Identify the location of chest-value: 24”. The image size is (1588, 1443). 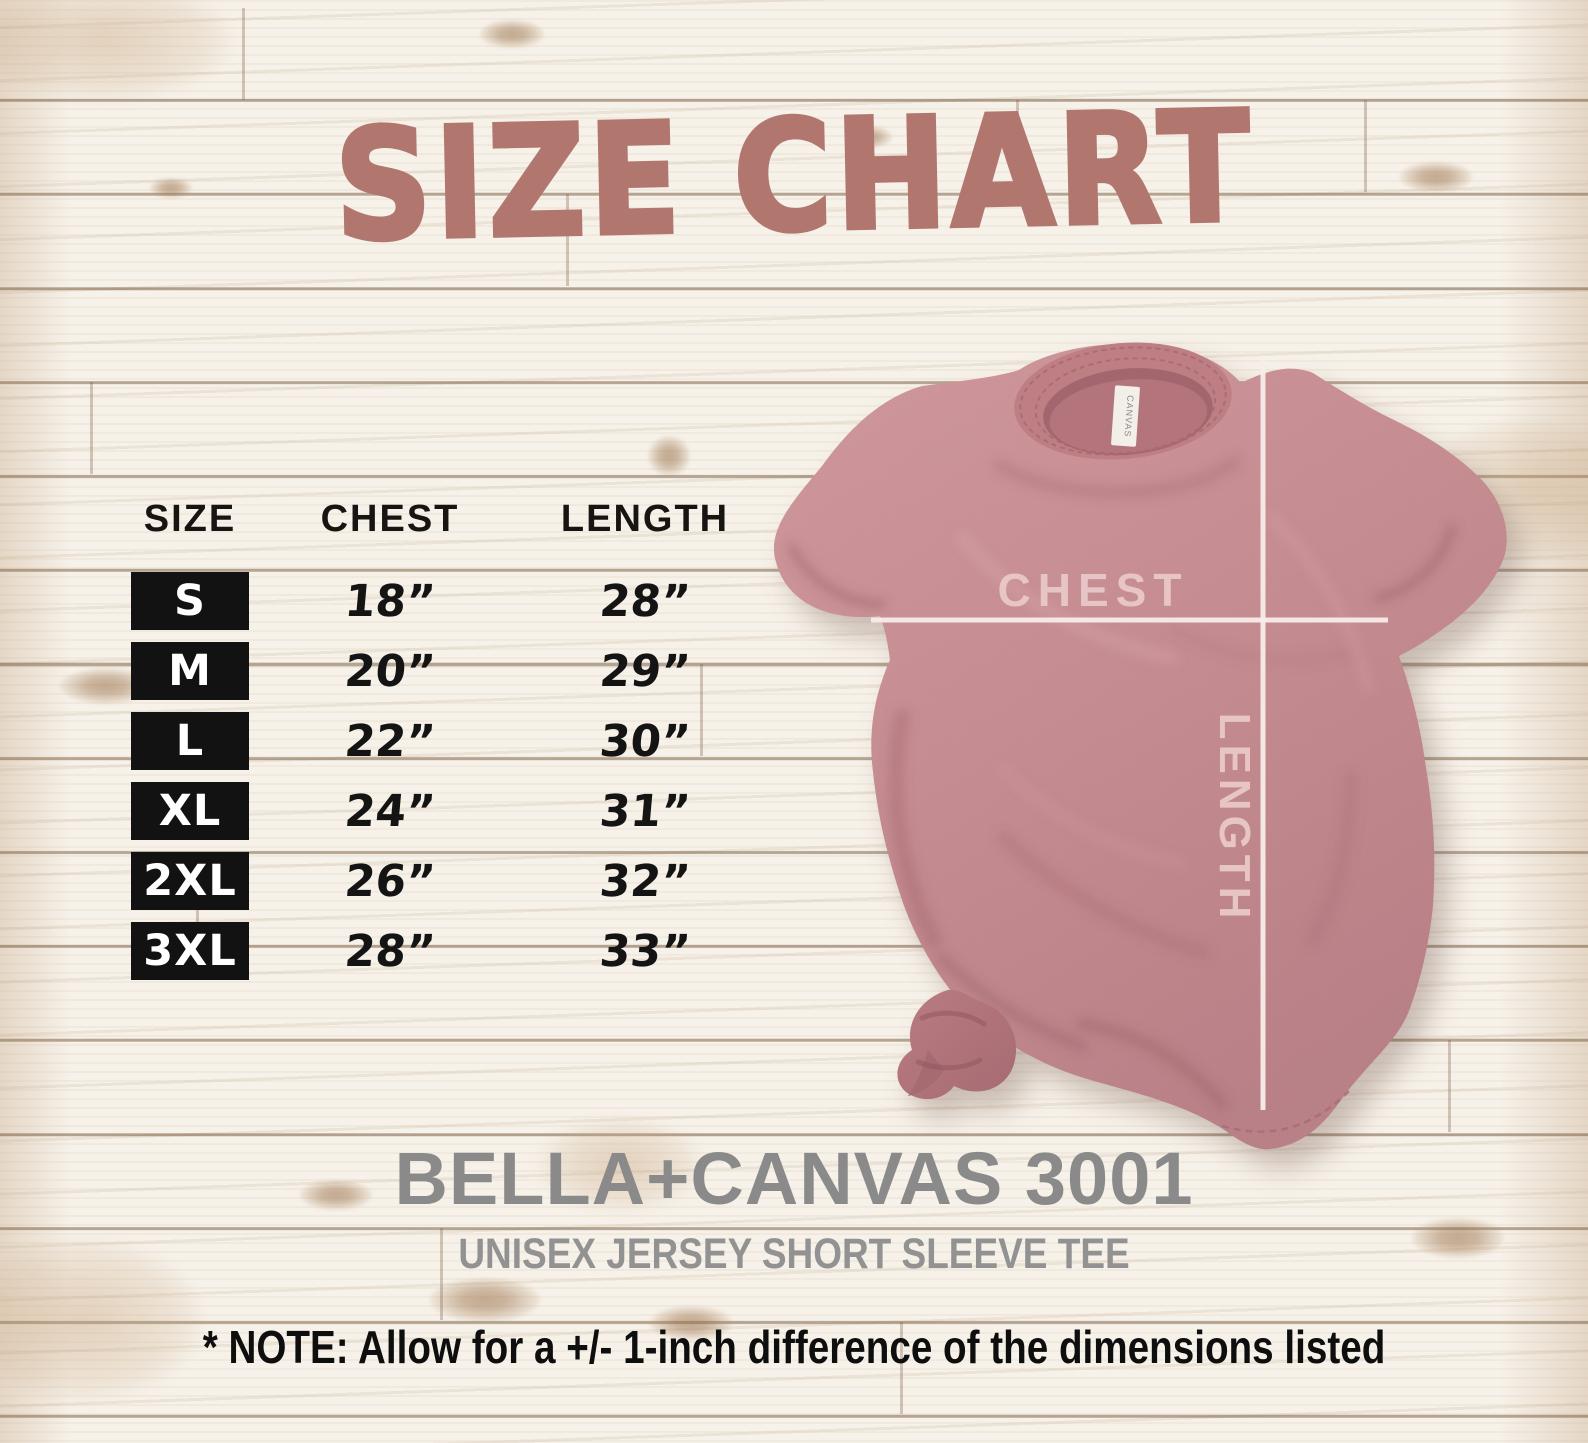
(390, 811).